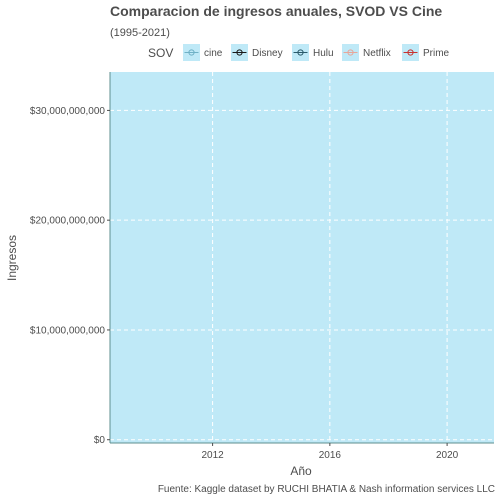 The image size is (500, 500). What do you see at coordinates (301, 471) in the screenshot?
I see `x-axis-title: Año` at bounding box center [301, 471].